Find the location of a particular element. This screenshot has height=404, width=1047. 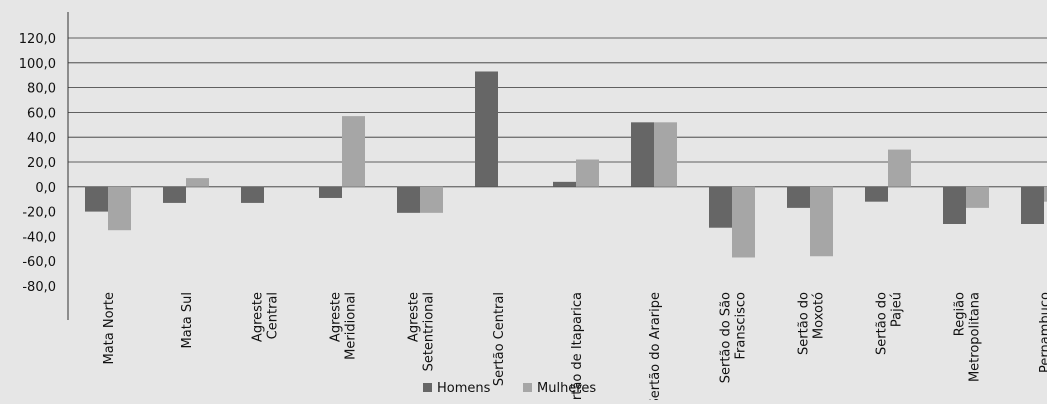

x-category-label: Região is located at coordinates (960, 314).